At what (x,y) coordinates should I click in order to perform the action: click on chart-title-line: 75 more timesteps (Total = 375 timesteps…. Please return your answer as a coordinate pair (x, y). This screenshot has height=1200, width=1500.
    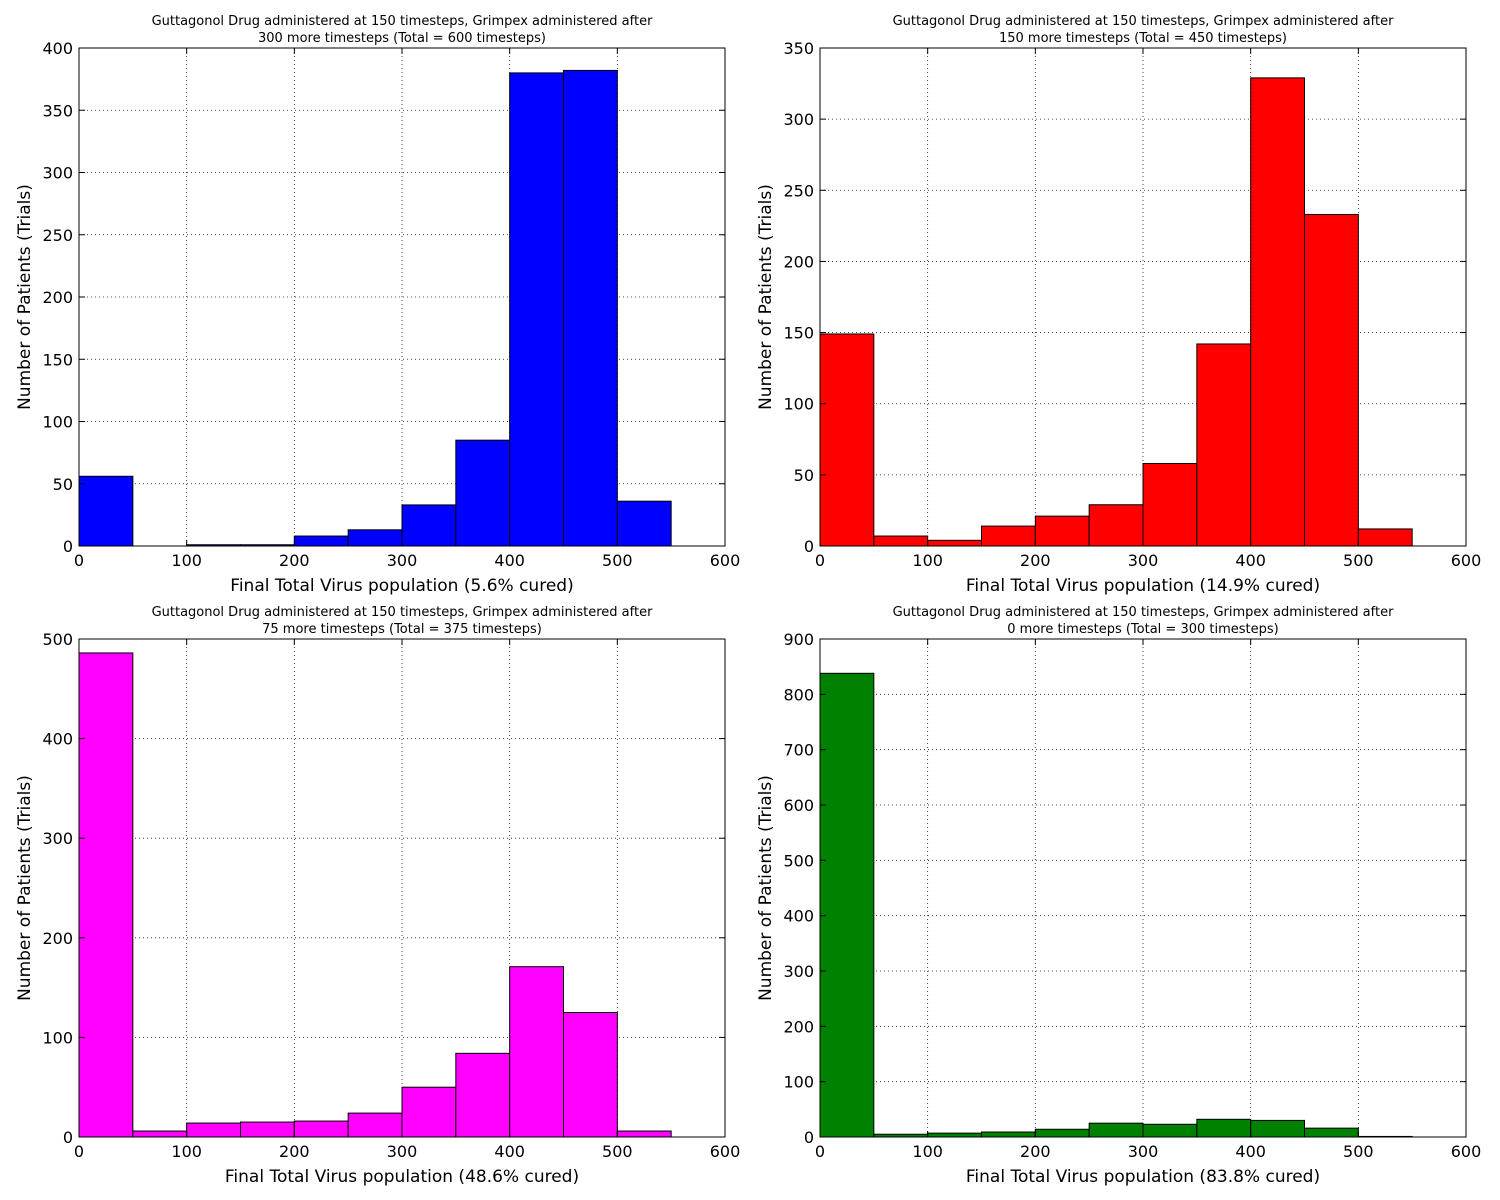
    Looking at the image, I should click on (402, 629).